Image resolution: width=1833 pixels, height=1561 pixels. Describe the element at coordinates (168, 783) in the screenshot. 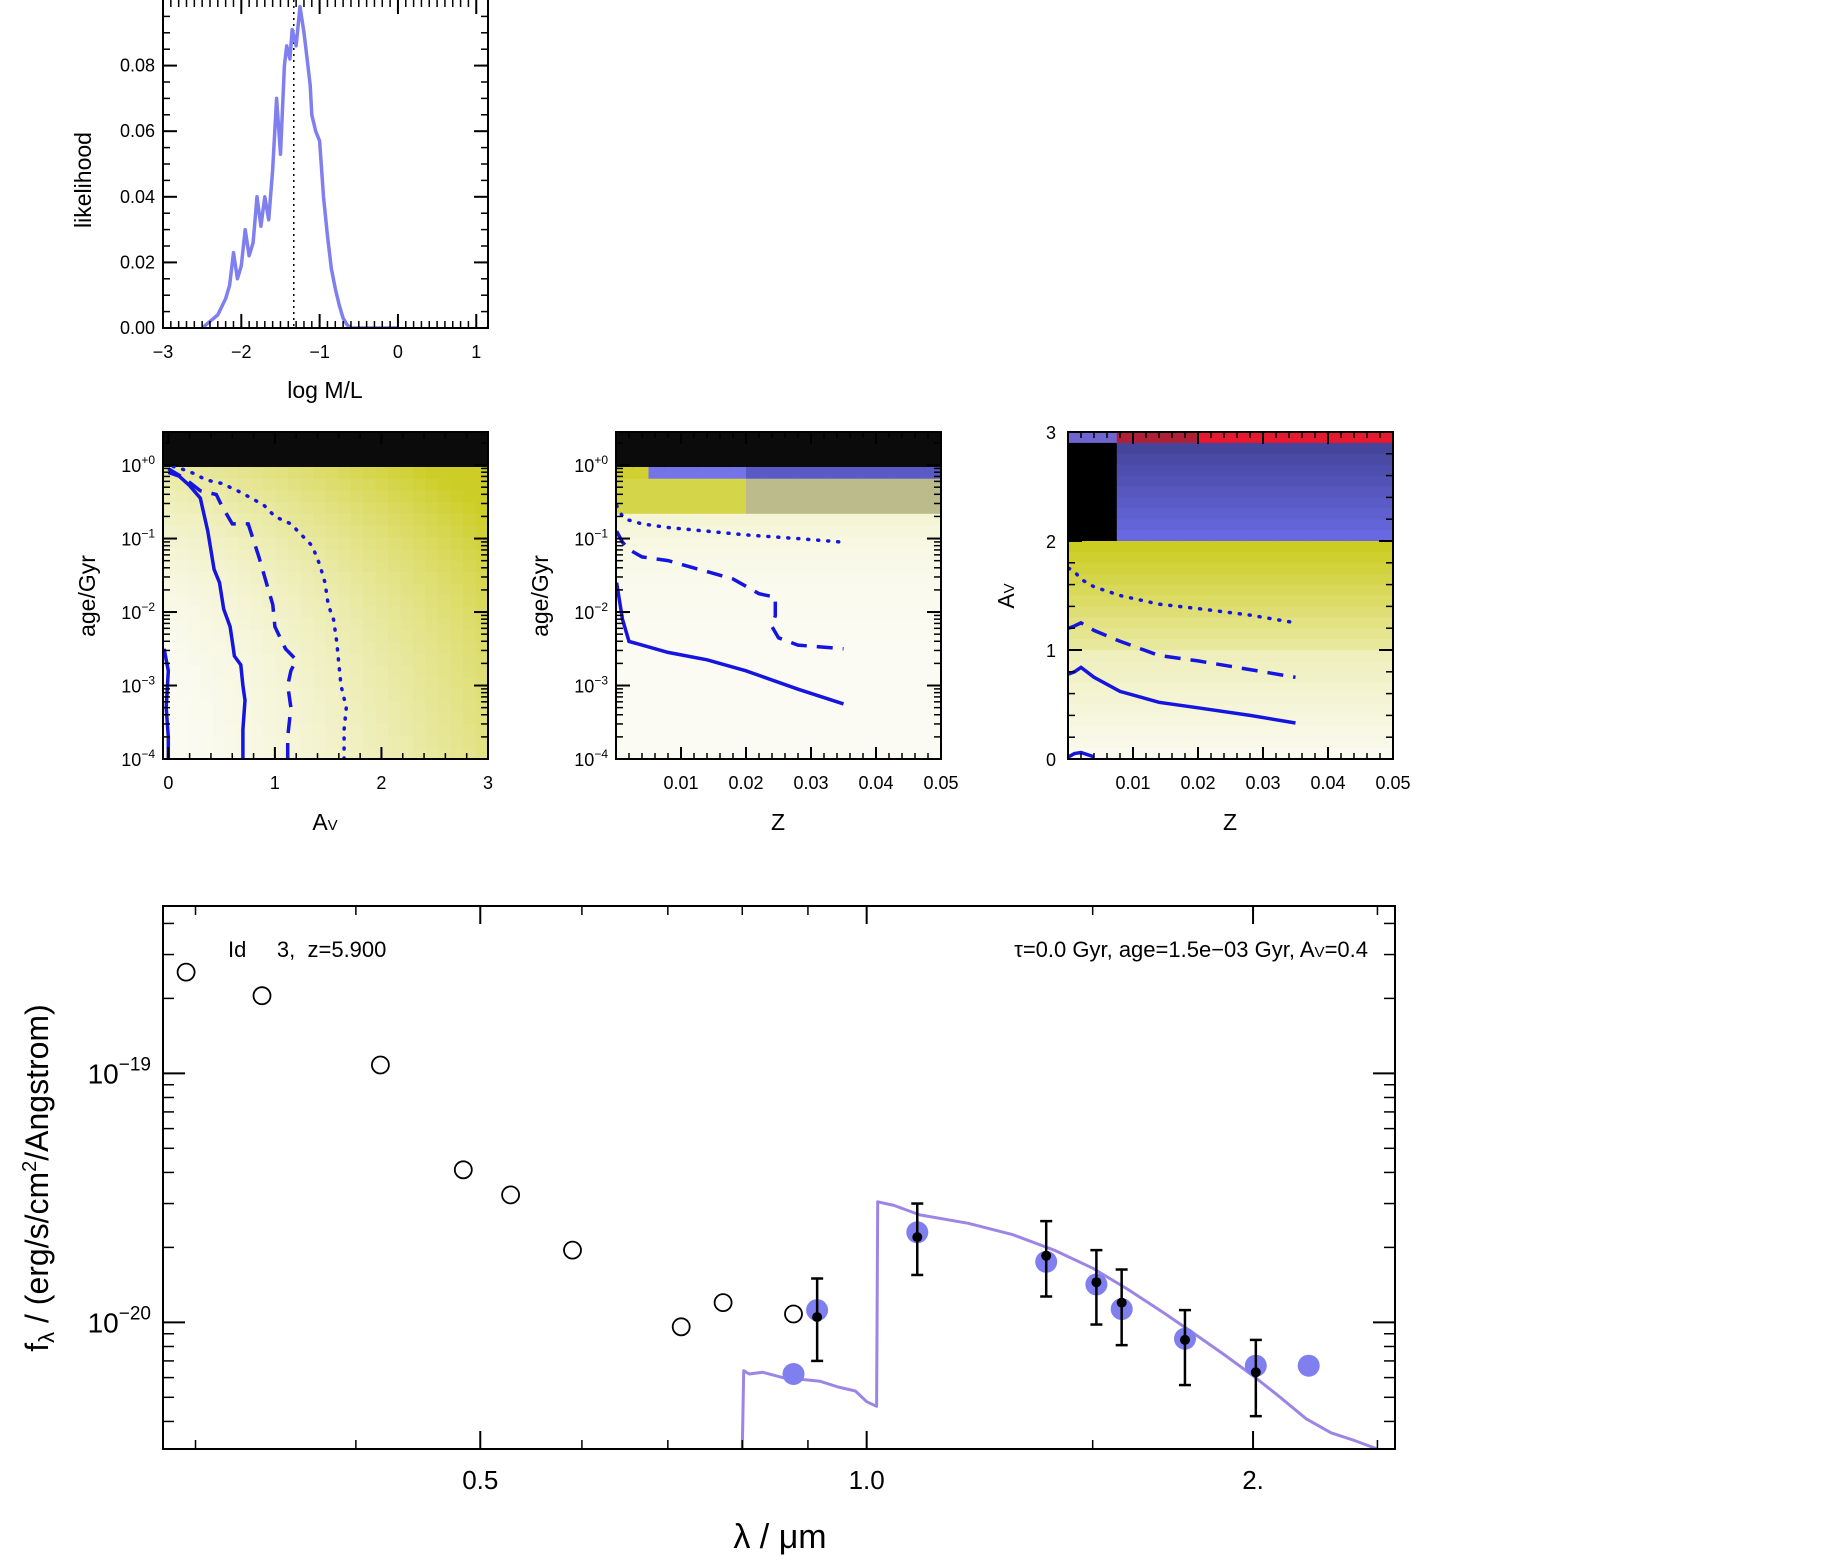

I see `x-tick-label: 0` at that location.